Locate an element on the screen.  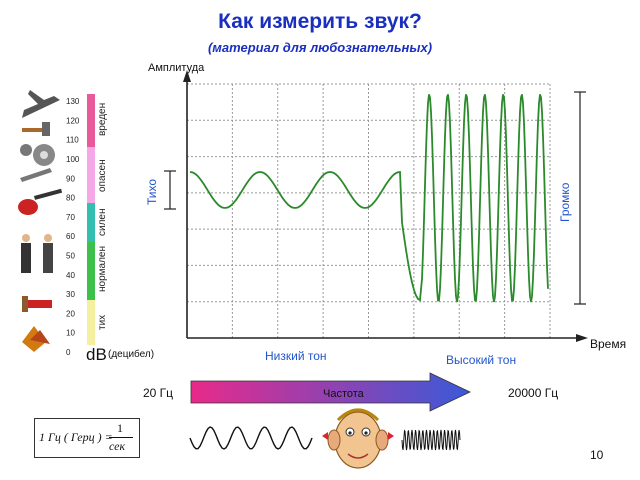
x-axis-arrow is located at coordinates (582, 338).